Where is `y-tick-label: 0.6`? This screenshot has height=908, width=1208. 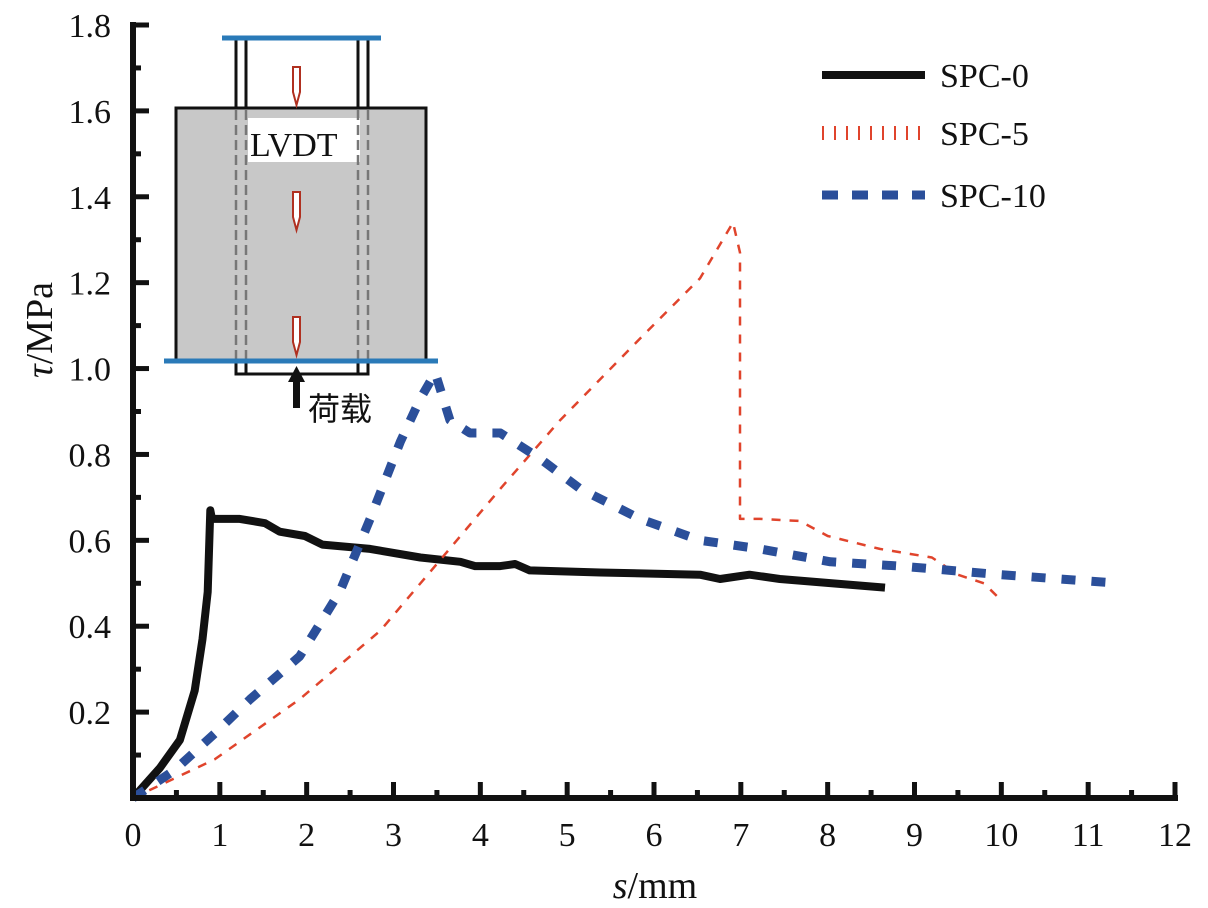
y-tick-label: 0.6 is located at coordinates (90, 541).